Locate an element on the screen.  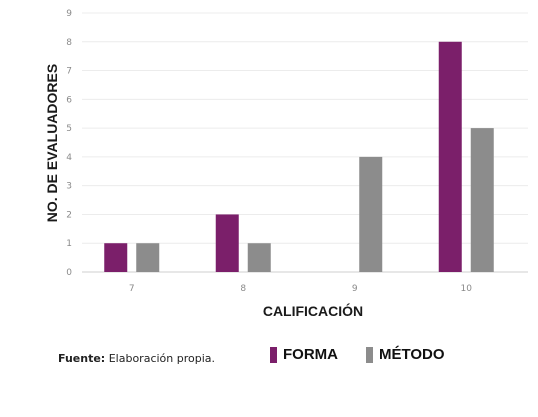
legend-item-forma: FORMA is located at coordinates (304, 354).